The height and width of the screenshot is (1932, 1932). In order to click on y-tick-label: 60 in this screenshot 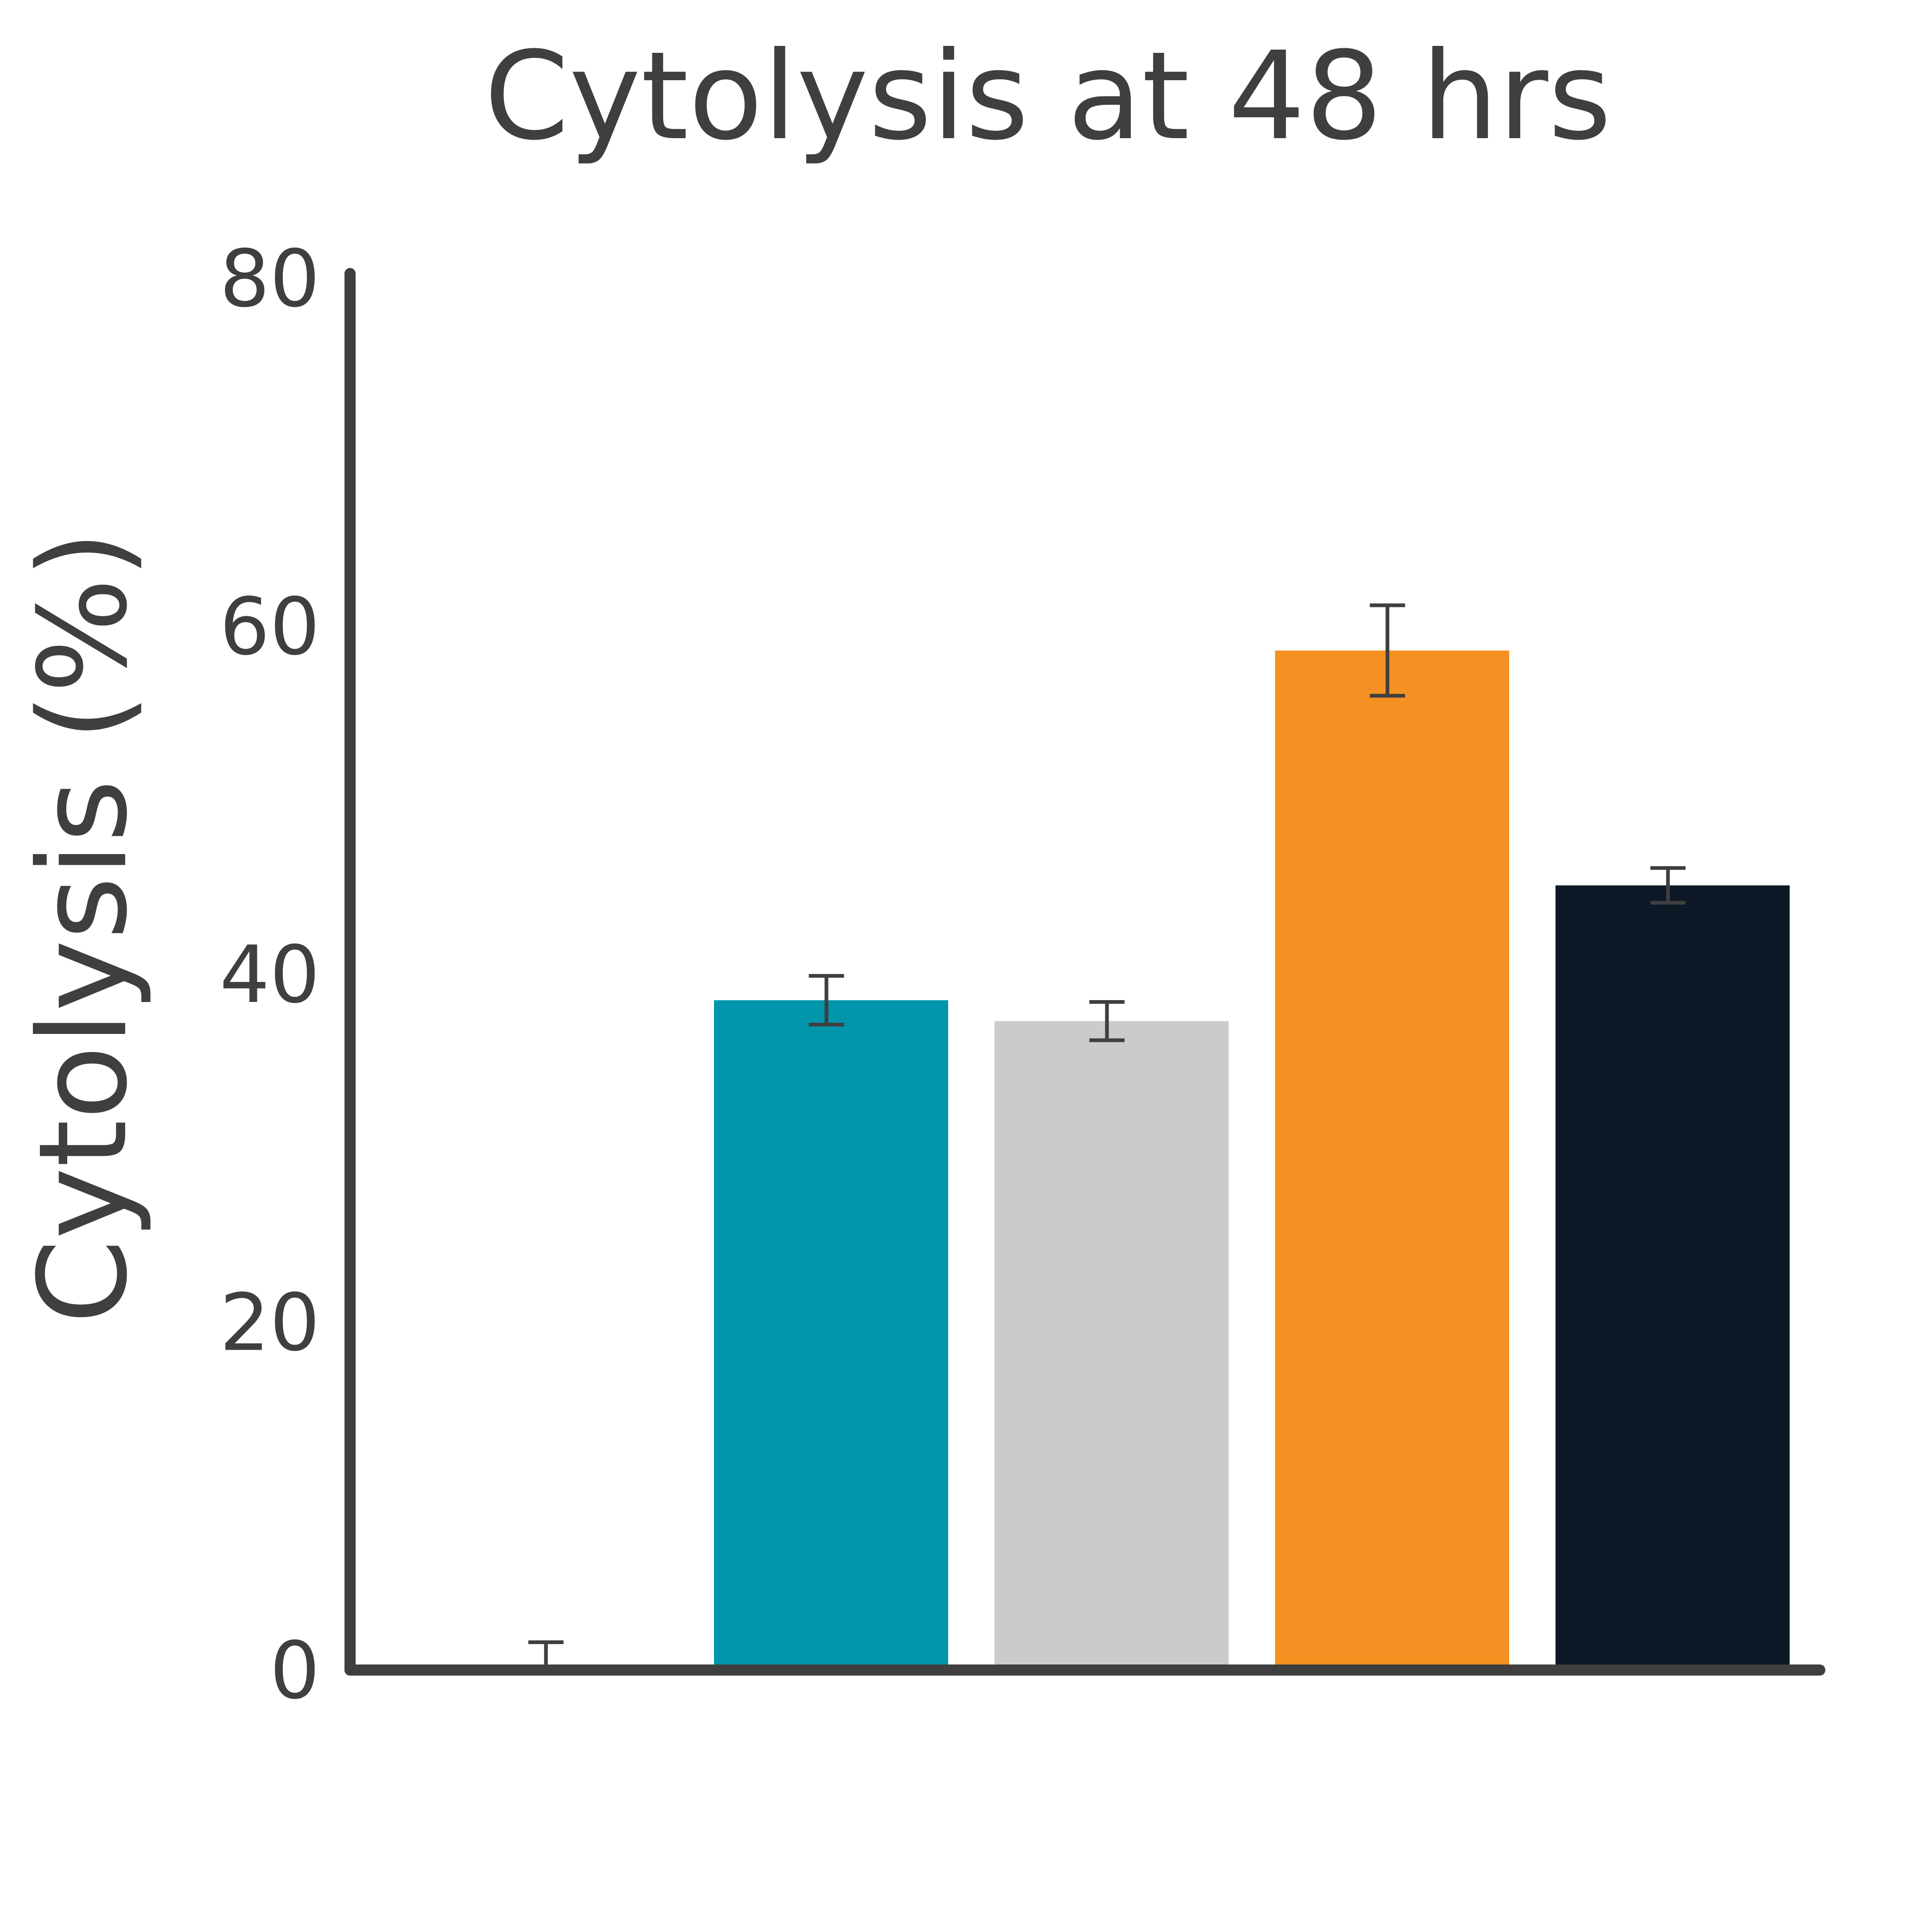, I will do `click(270, 627)`.